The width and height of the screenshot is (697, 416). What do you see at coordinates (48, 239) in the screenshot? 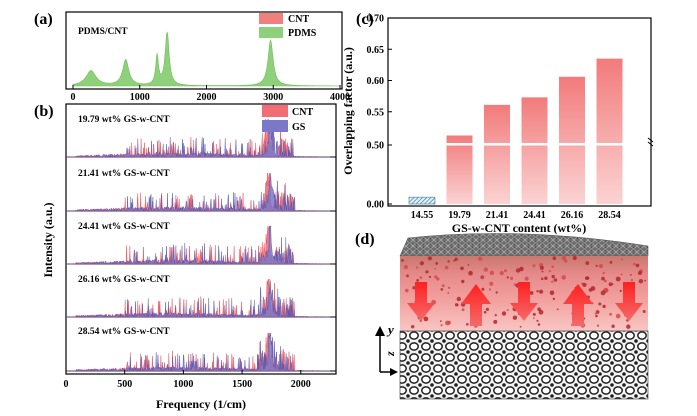
I see `panel-b-y-axis-title: Intensity (a.u.)` at bounding box center [48, 239].